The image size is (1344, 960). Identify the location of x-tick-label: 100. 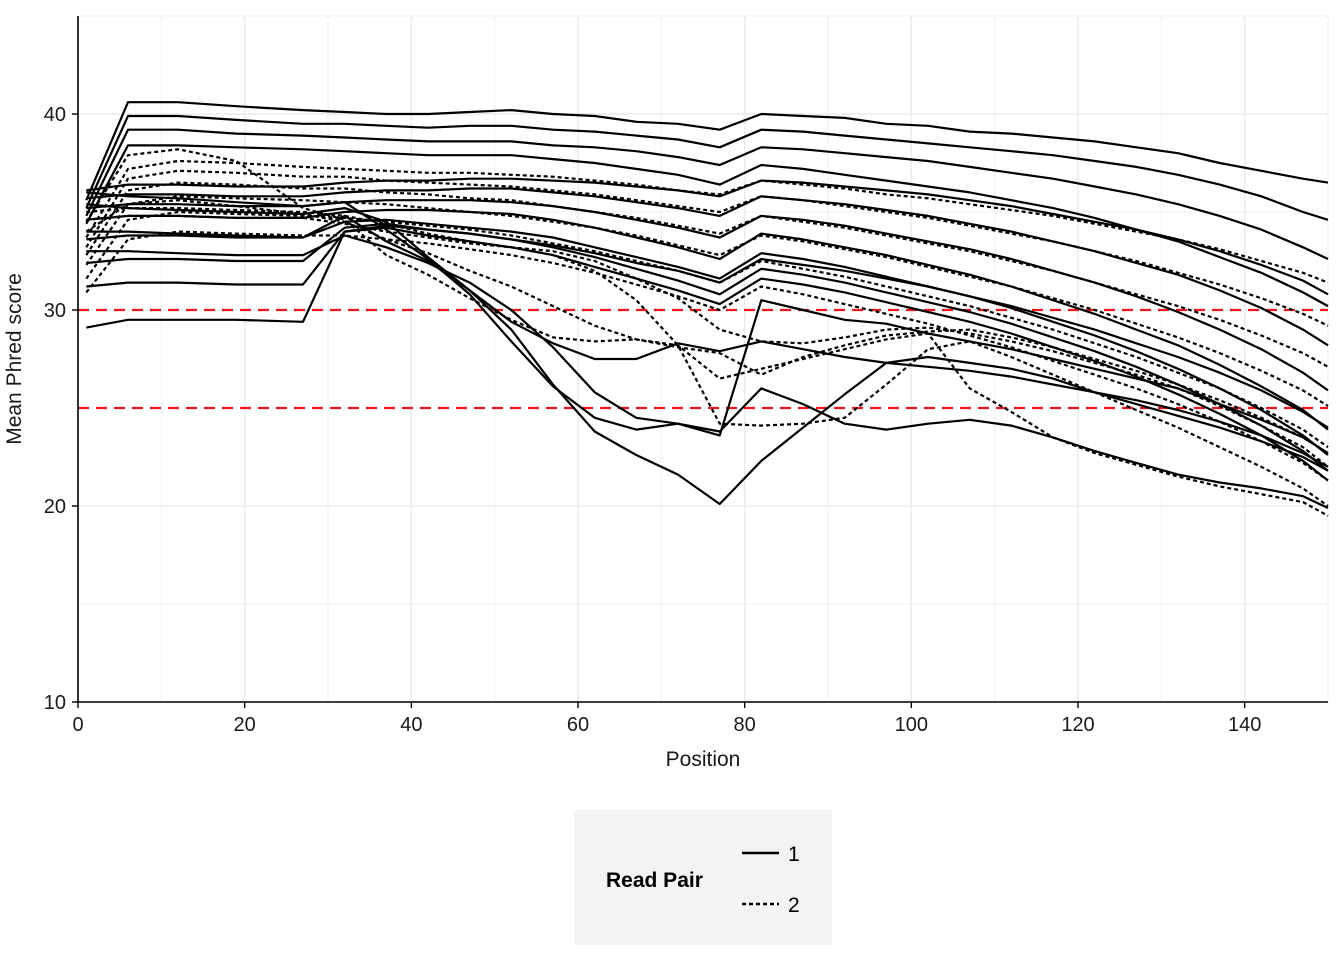
(911, 725).